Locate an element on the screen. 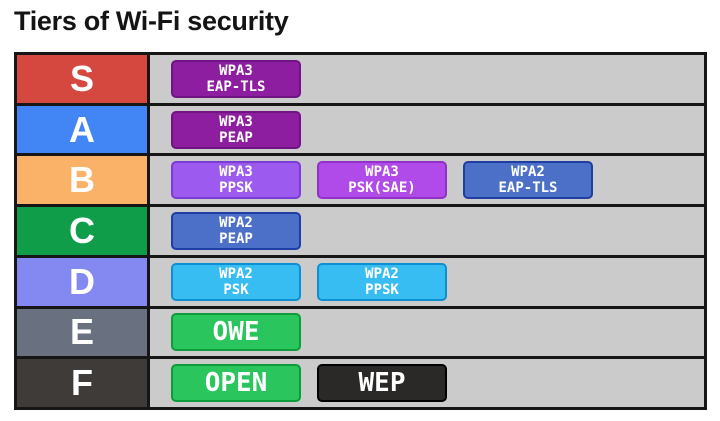  tier-label-cell-f: F is located at coordinates (83, 383).